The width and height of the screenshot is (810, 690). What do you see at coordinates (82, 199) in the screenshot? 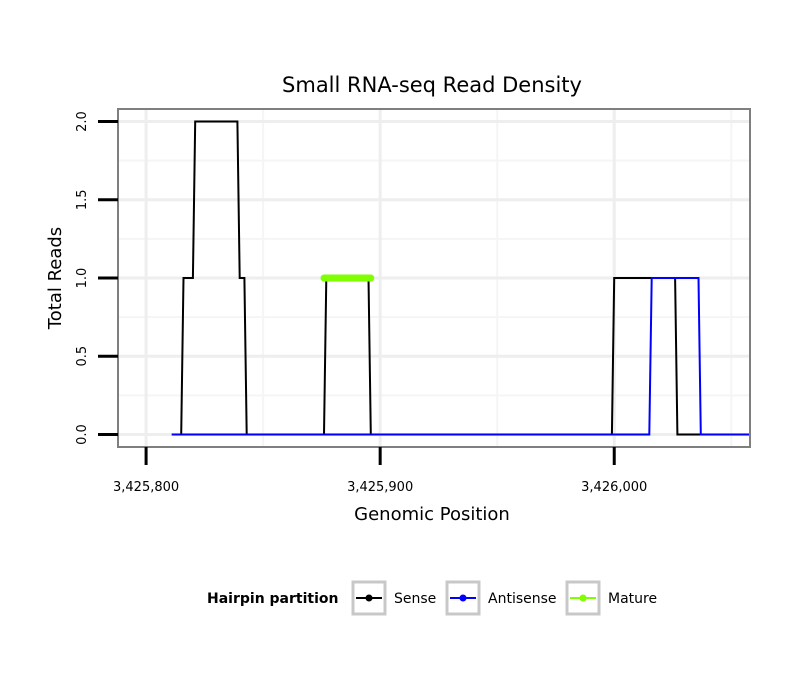
I see `y-tick-label: 1.5` at bounding box center [82, 199].